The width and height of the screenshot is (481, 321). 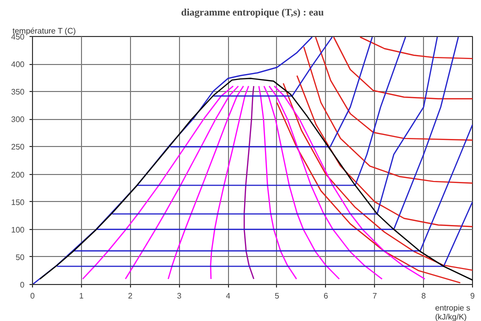 I want to click on x-tick-label: 3, so click(x=179, y=296).